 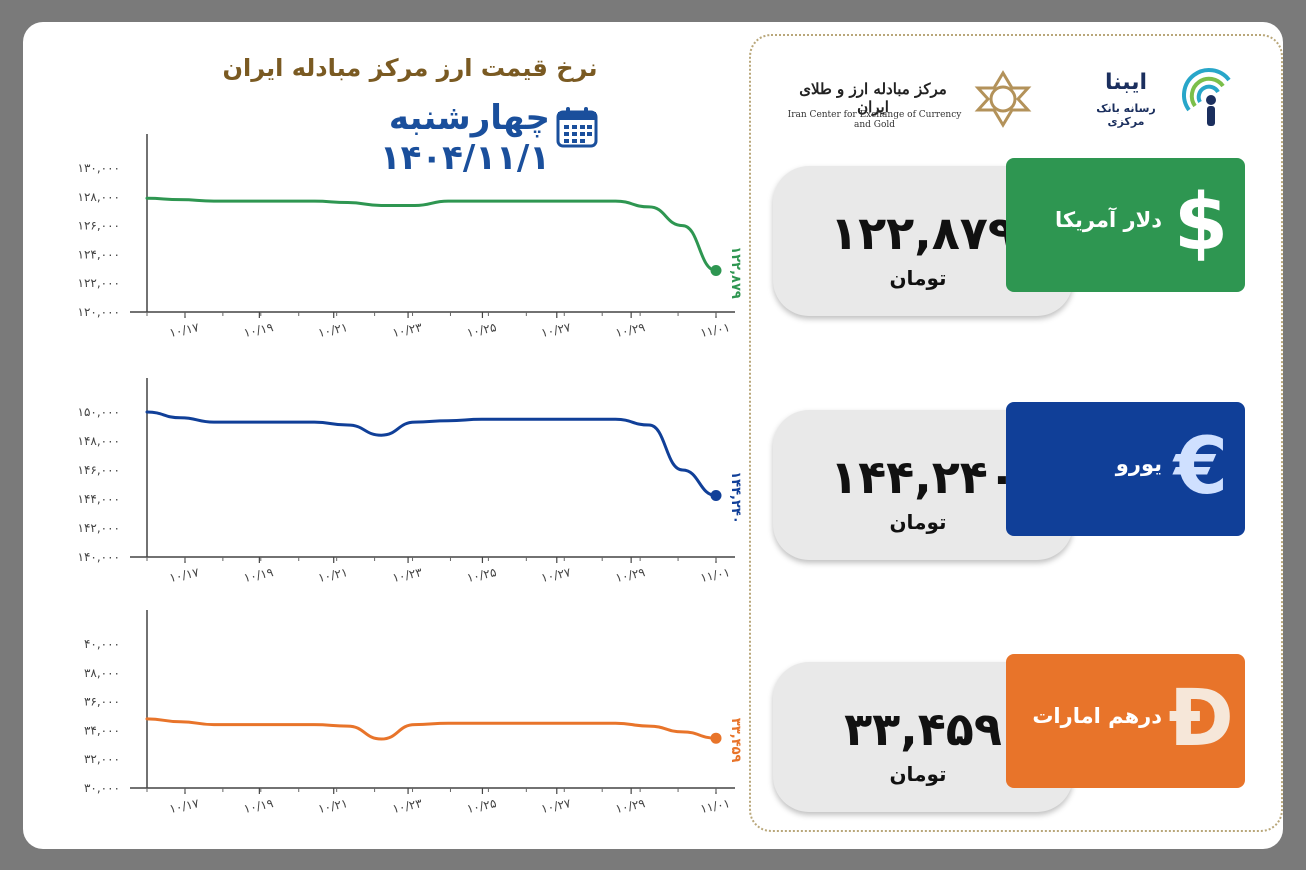 I want to click on aed-x-tick-label: ۱۰/۲۵, so click(x=482, y=806).